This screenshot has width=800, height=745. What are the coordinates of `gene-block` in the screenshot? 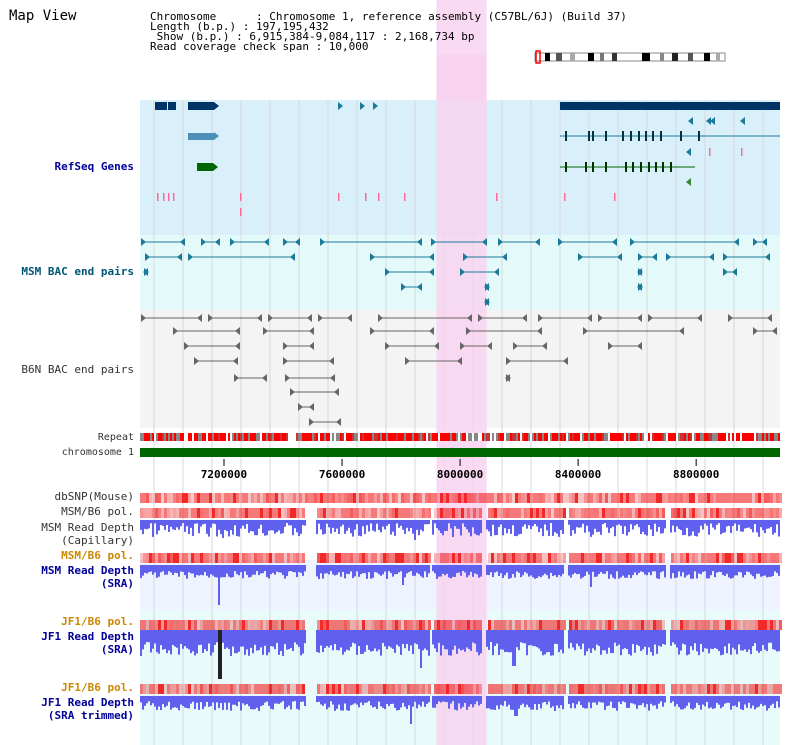 It's located at (670, 106).